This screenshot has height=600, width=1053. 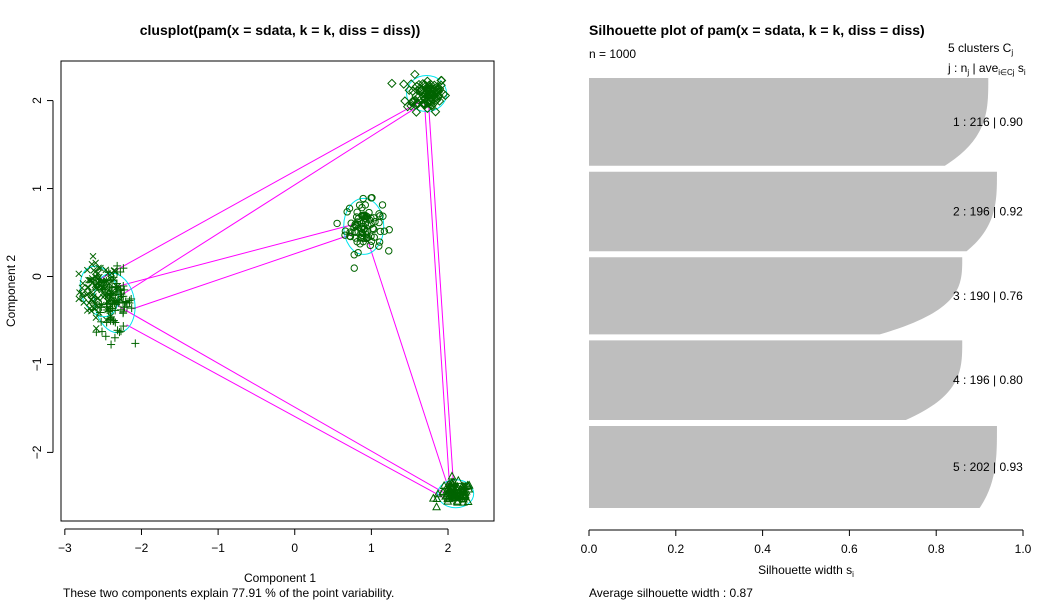 I want to click on clusplot-y-tick-label: 0, so click(x=37, y=276).